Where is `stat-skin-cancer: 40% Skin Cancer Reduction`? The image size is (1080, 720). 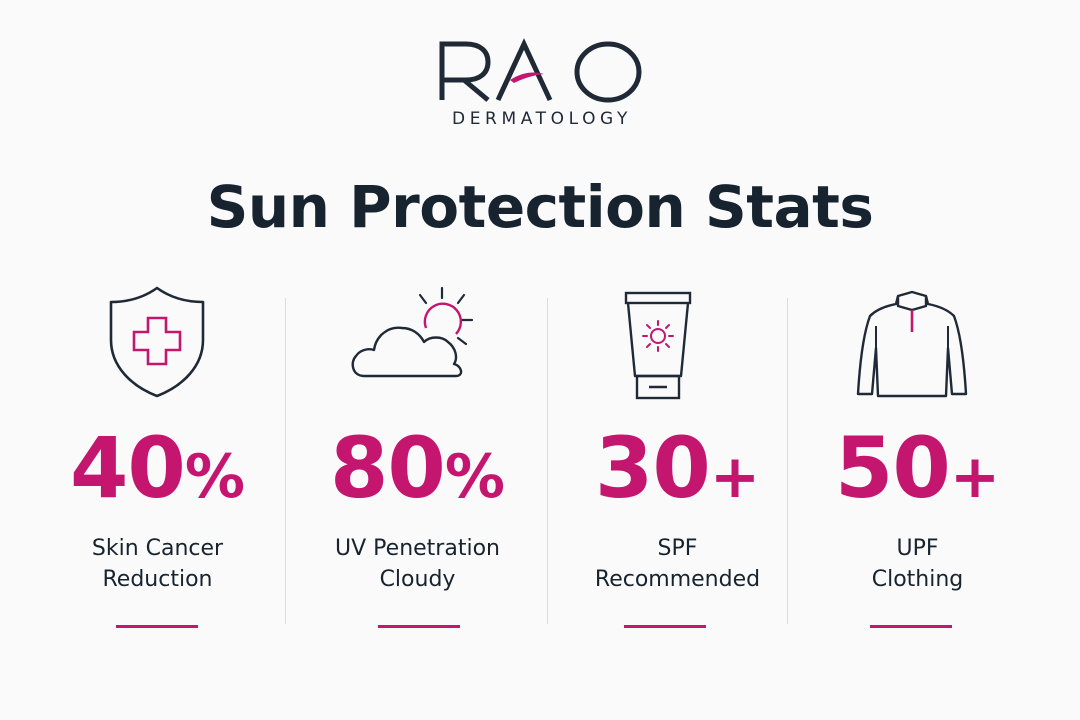
stat-skin-cancer: 40% Skin Cancer Reduction is located at coordinates (157, 460).